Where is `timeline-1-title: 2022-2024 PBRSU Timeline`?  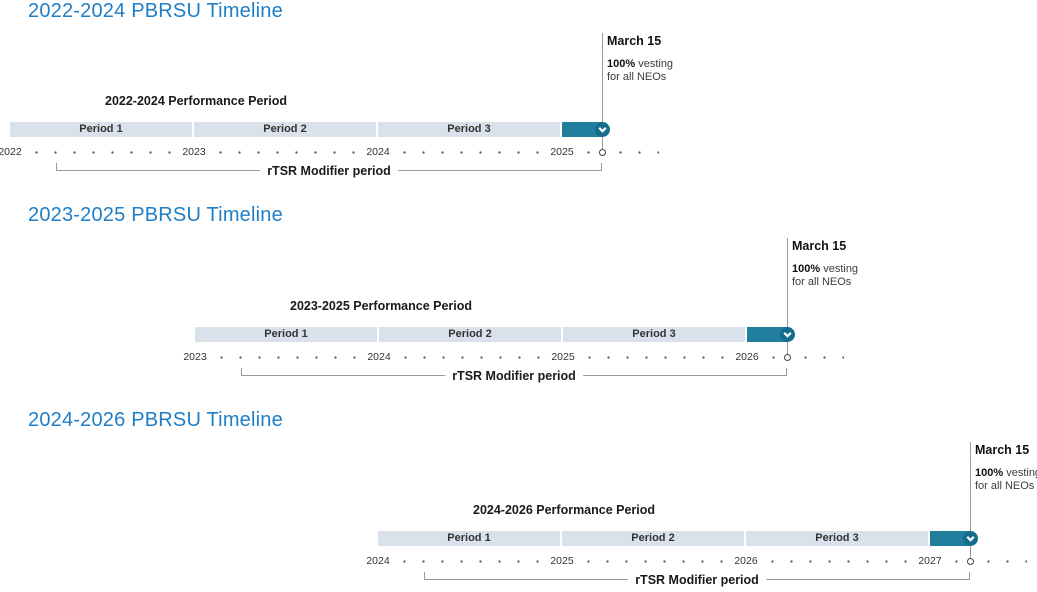 timeline-1-title: 2022-2024 PBRSU Timeline is located at coordinates (155, 11).